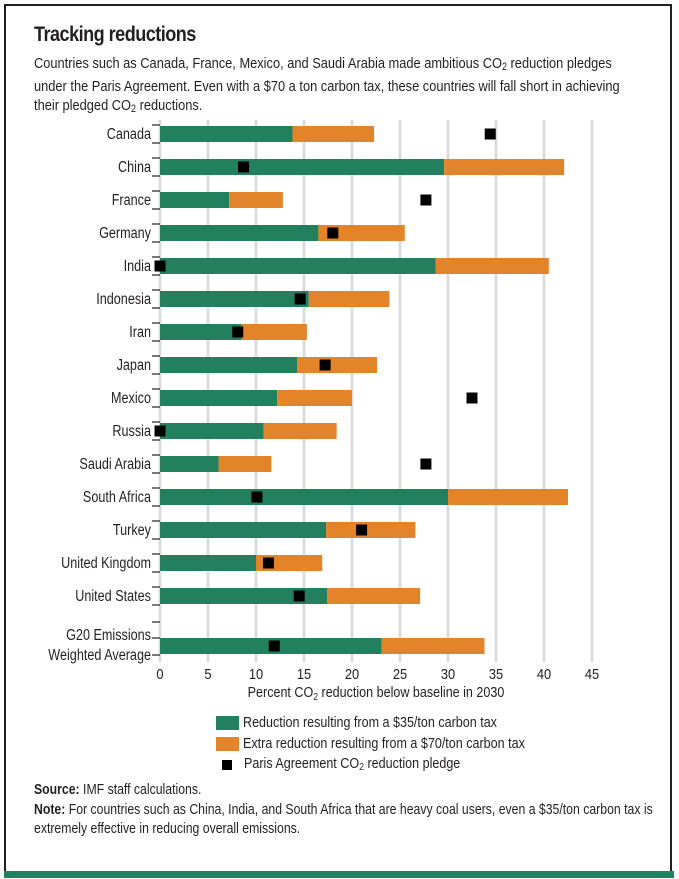 The width and height of the screenshot is (679, 879). I want to click on subtitle-sub-2: 2, so click(134, 109).